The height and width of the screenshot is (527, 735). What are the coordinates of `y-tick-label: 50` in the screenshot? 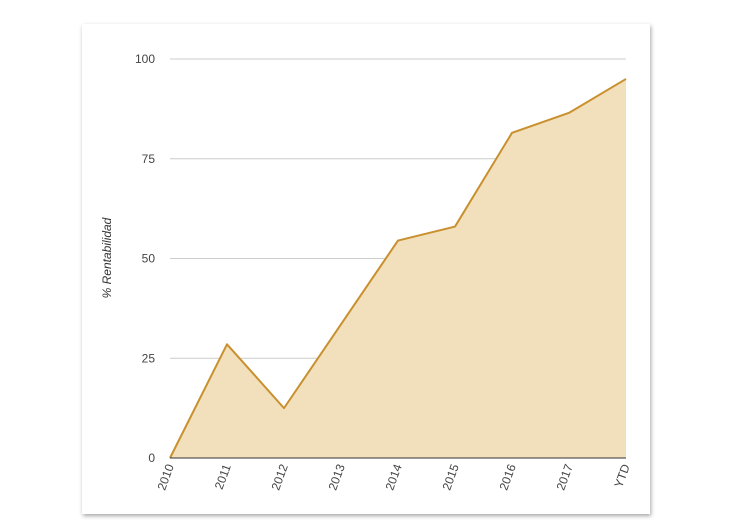 It's located at (149, 259).